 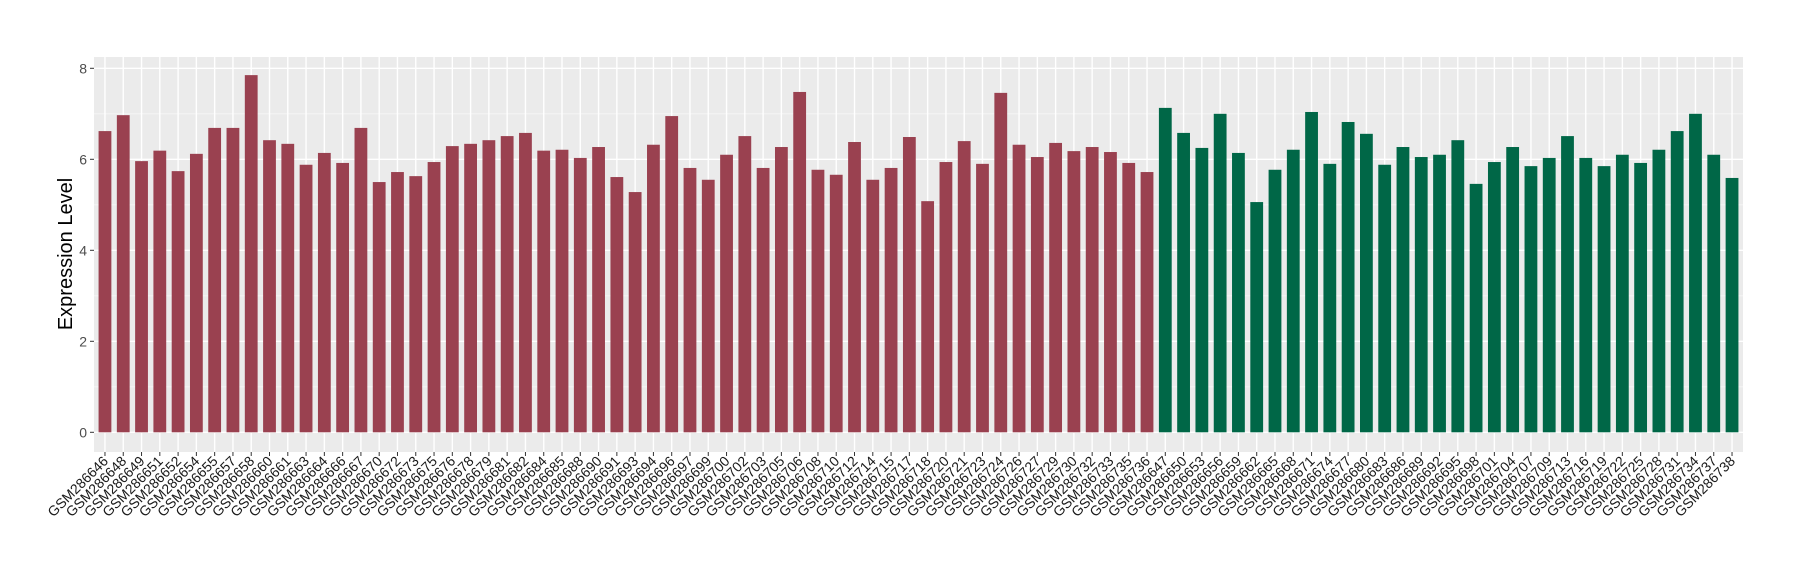 What do you see at coordinates (580, 295) in the screenshot?
I see `bar-GSM286688` at bounding box center [580, 295].